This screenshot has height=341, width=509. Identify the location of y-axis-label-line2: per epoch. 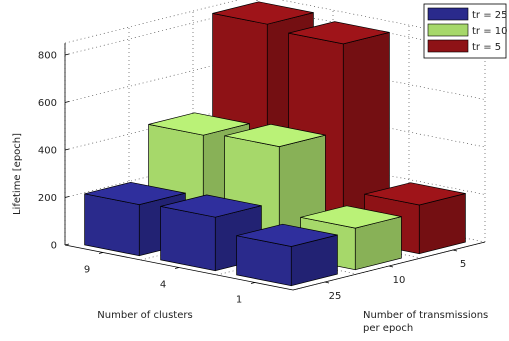
(388, 328).